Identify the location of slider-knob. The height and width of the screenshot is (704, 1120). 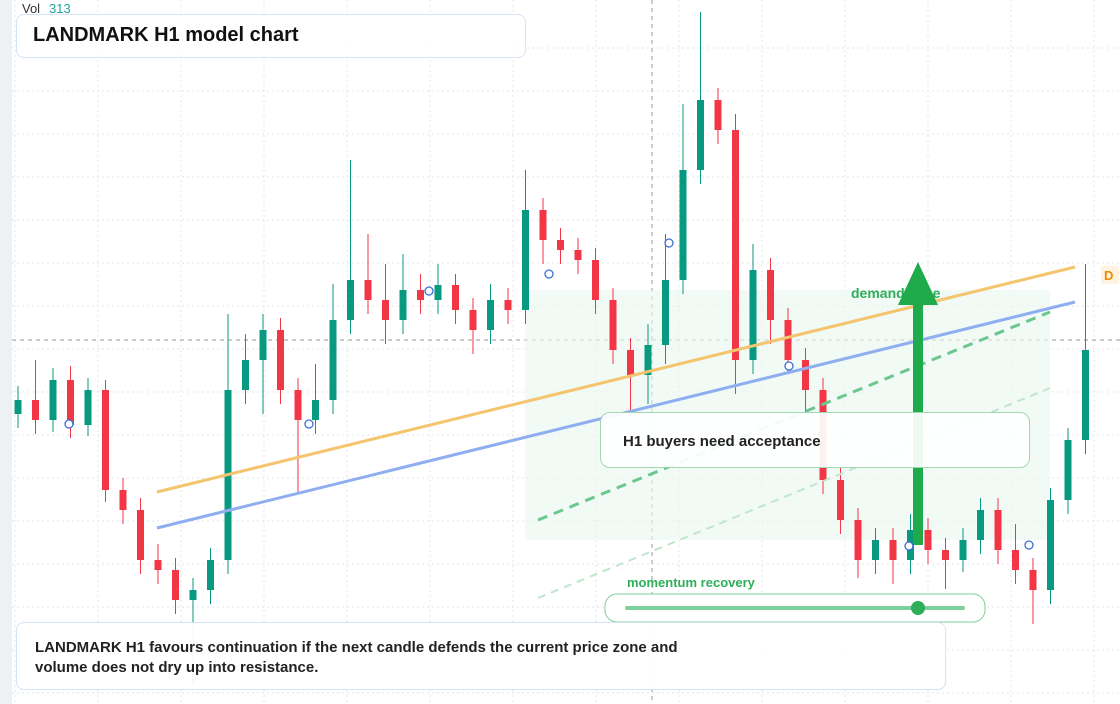
(918, 608).